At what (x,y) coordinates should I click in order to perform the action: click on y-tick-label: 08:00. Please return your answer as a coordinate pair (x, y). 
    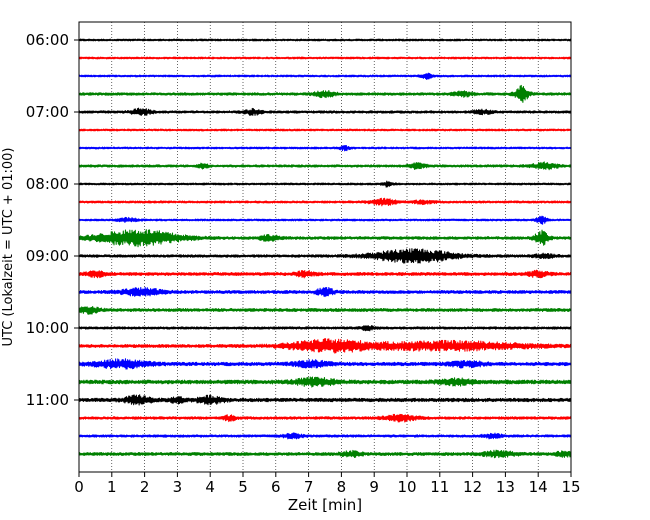
    Looking at the image, I should click on (47, 184).